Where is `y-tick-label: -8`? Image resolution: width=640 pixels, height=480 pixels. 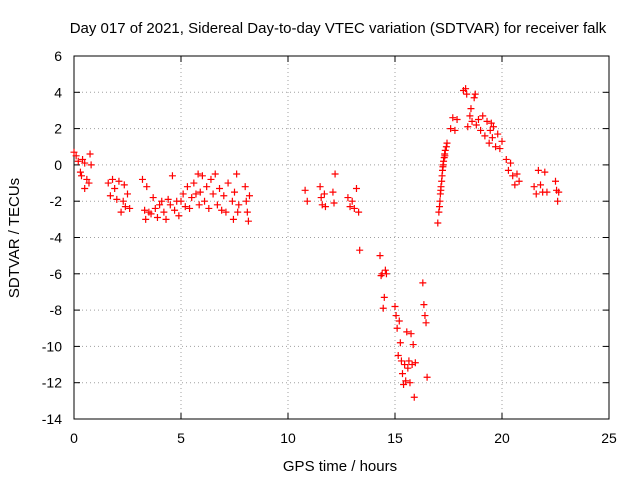 y-tick-label: -8 is located at coordinates (56, 310).